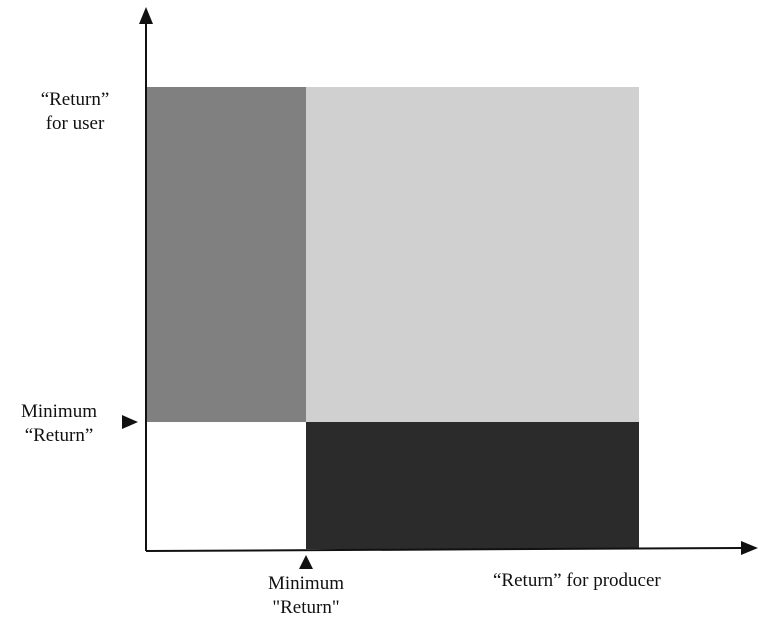 Image resolution: width=758 pixels, height=621 pixels. Describe the element at coordinates (226, 254) in the screenshot. I see `user-only-region` at that location.